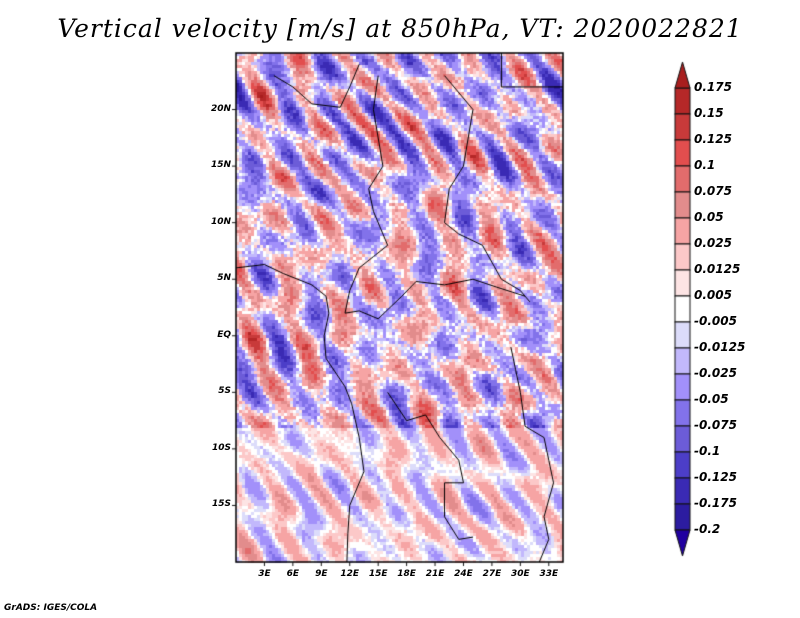  What do you see at coordinates (713, 191) in the screenshot?
I see `colorbar-label: 0.075` at bounding box center [713, 191].